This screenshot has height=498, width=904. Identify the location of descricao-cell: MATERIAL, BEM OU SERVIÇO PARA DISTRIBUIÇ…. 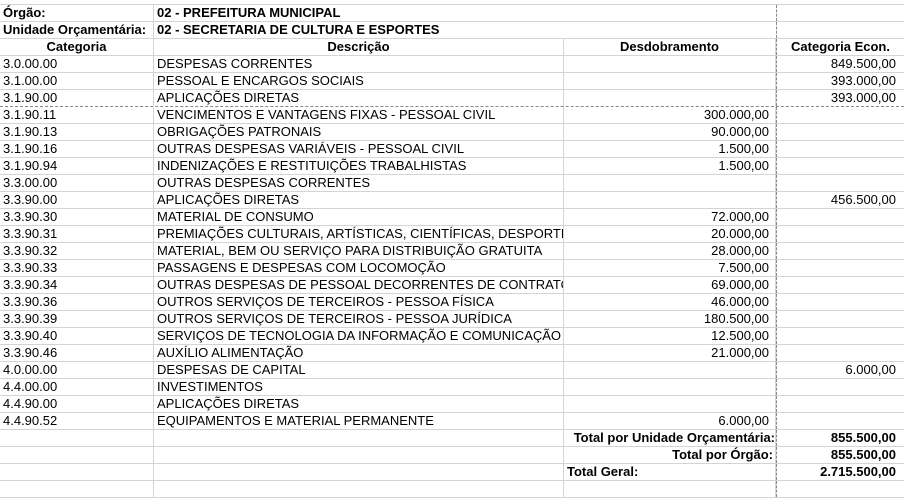
(359, 251).